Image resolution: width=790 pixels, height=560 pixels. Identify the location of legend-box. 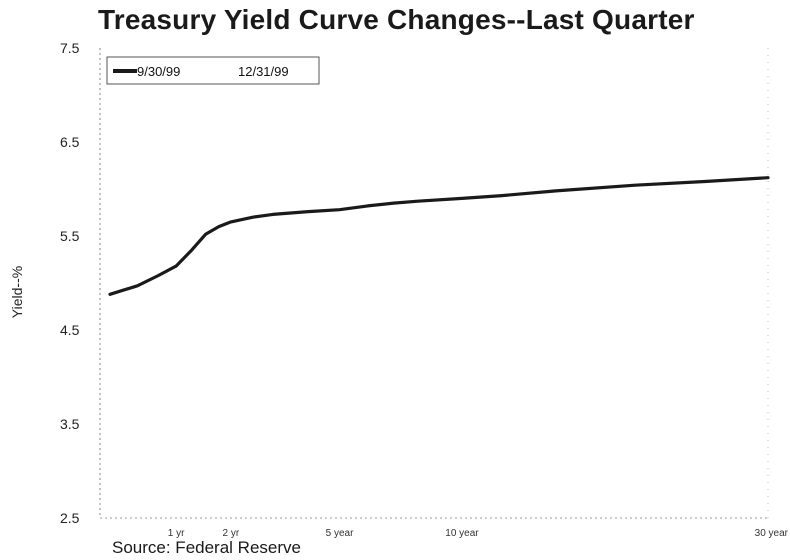
(213, 70).